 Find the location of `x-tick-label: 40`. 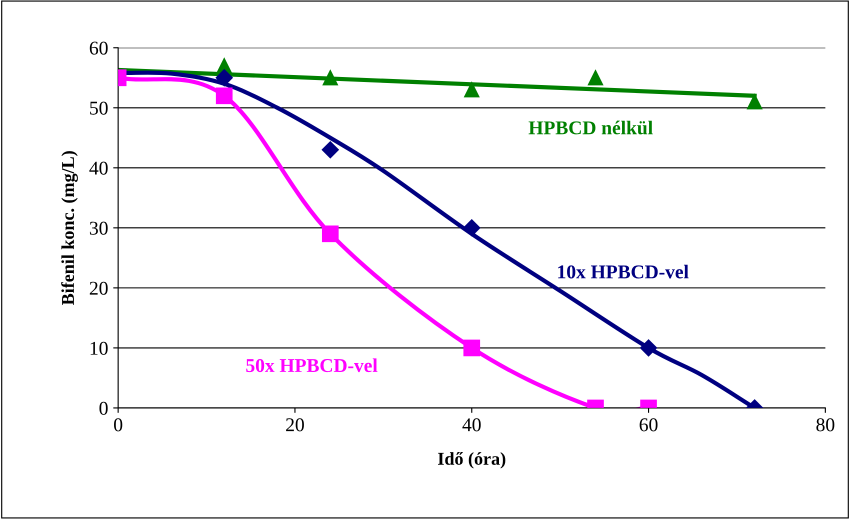

x-tick-label: 40 is located at coordinates (471, 425).